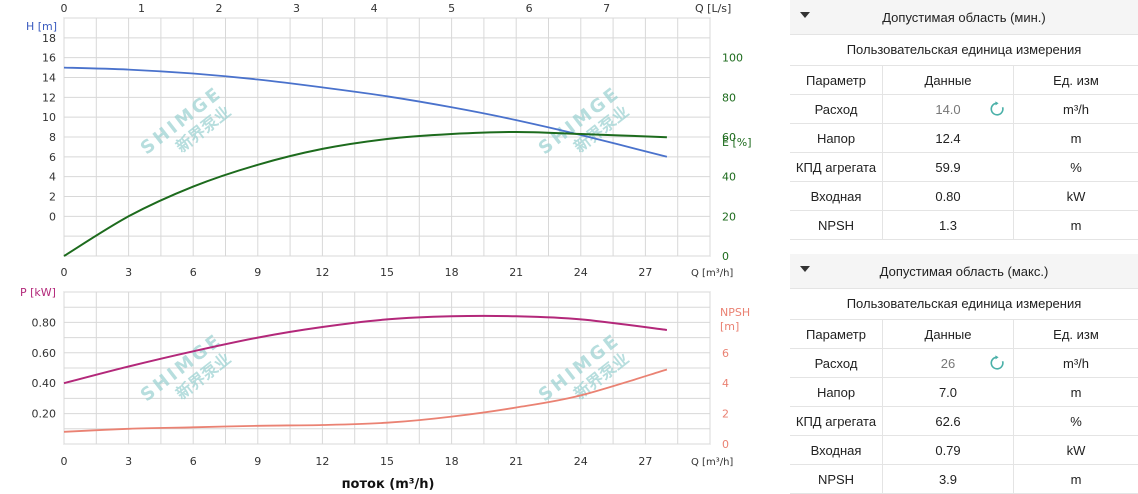 The width and height of the screenshot is (1138, 494). What do you see at coordinates (1076, 109) in the screenshot?
I see `param-unit: m³/h` at bounding box center [1076, 109].